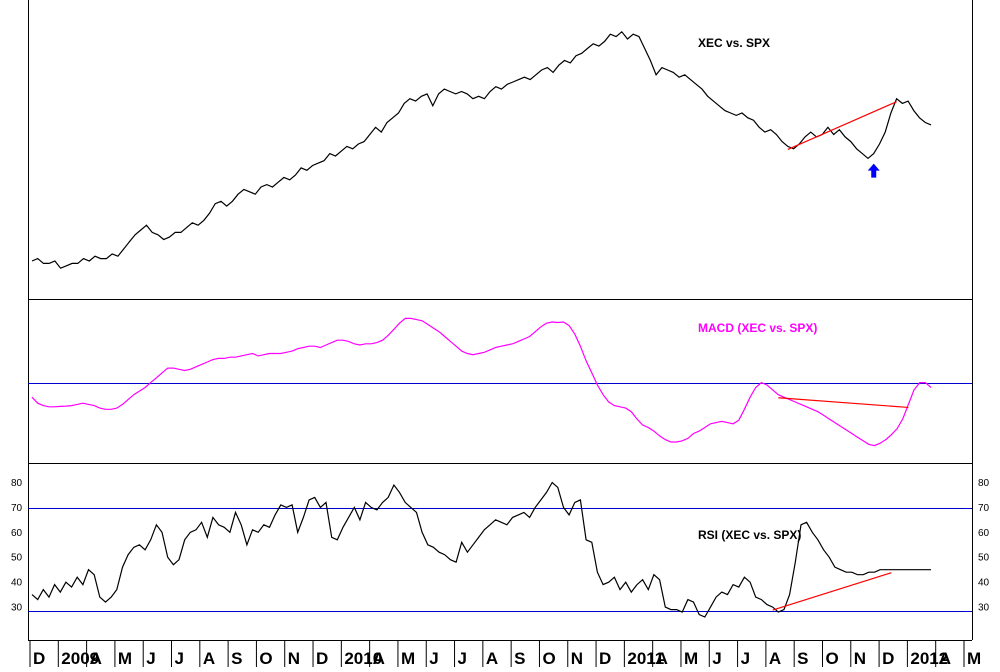 This screenshot has height=672, width=1000. I want to click on time-axis-label: 2010, so click(363, 658).